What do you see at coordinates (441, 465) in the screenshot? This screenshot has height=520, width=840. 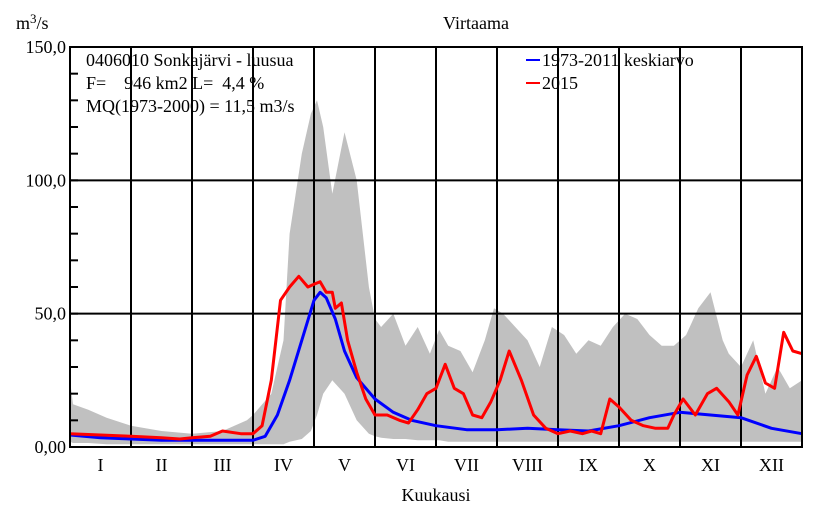 I see `x-tick-labels: I II III IV V VI VII VIII IX X XI XII` at bounding box center [441, 465].